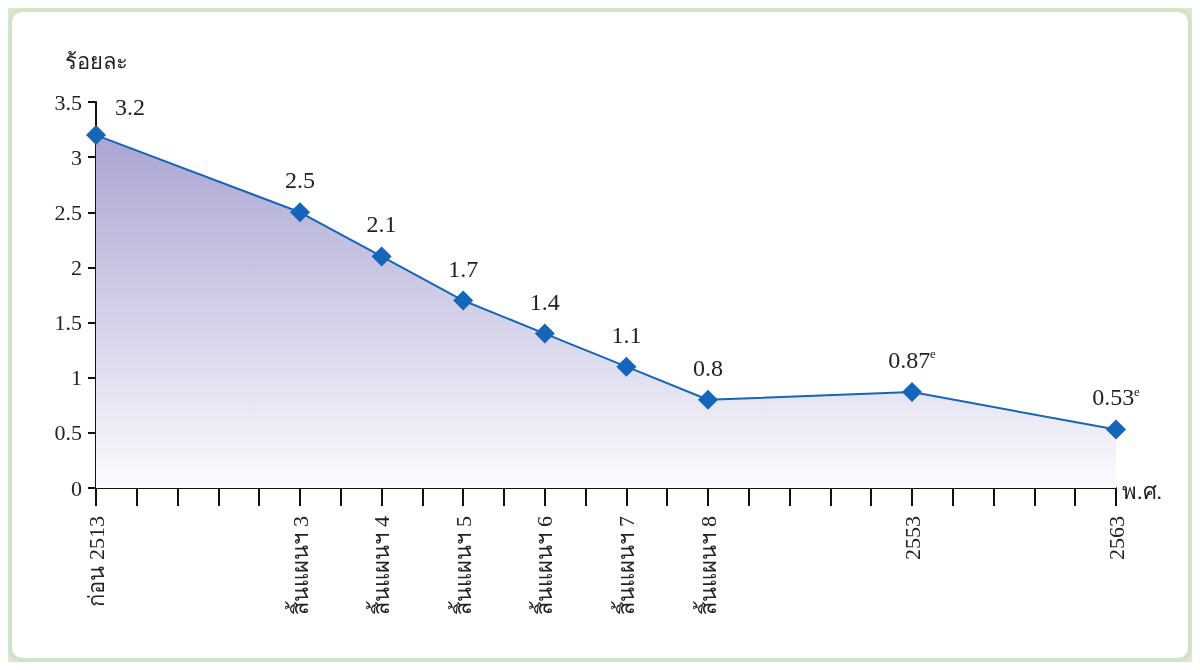  Describe the element at coordinates (68, 323) in the screenshot. I see `y-tick-label: 1.5` at that location.